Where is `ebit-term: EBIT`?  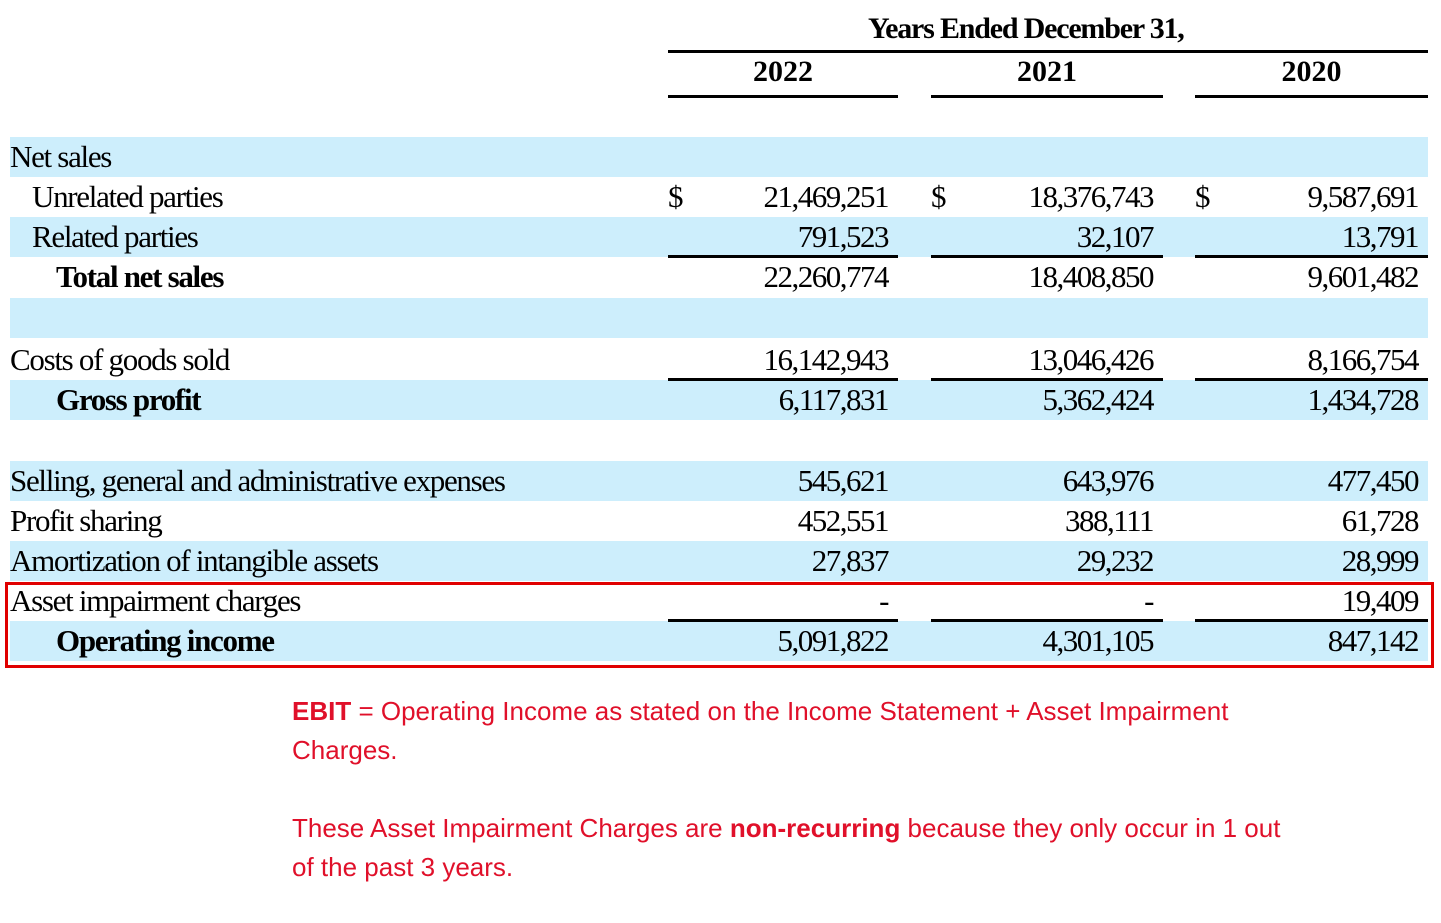
ebit-term: EBIT is located at coordinates (322, 711).